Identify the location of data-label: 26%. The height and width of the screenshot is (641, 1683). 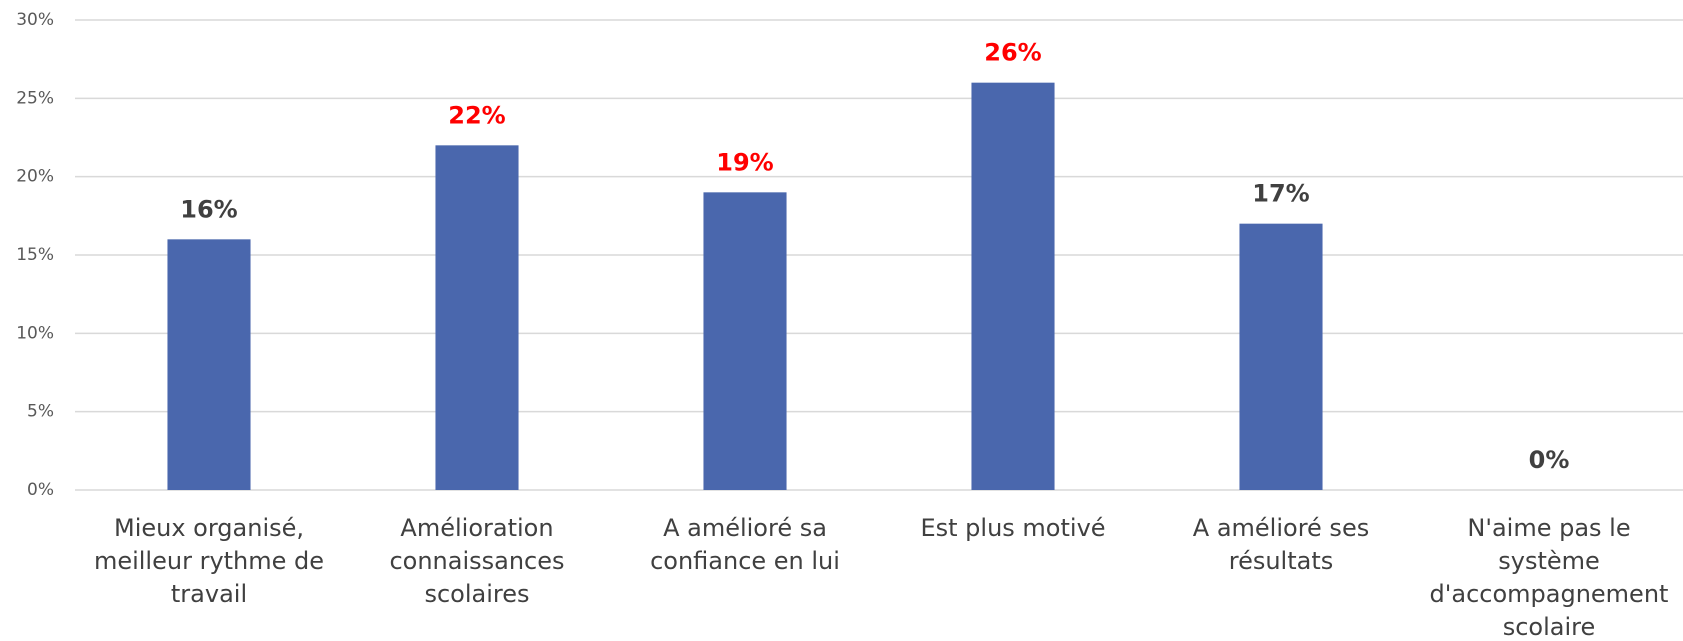
(1012, 53).